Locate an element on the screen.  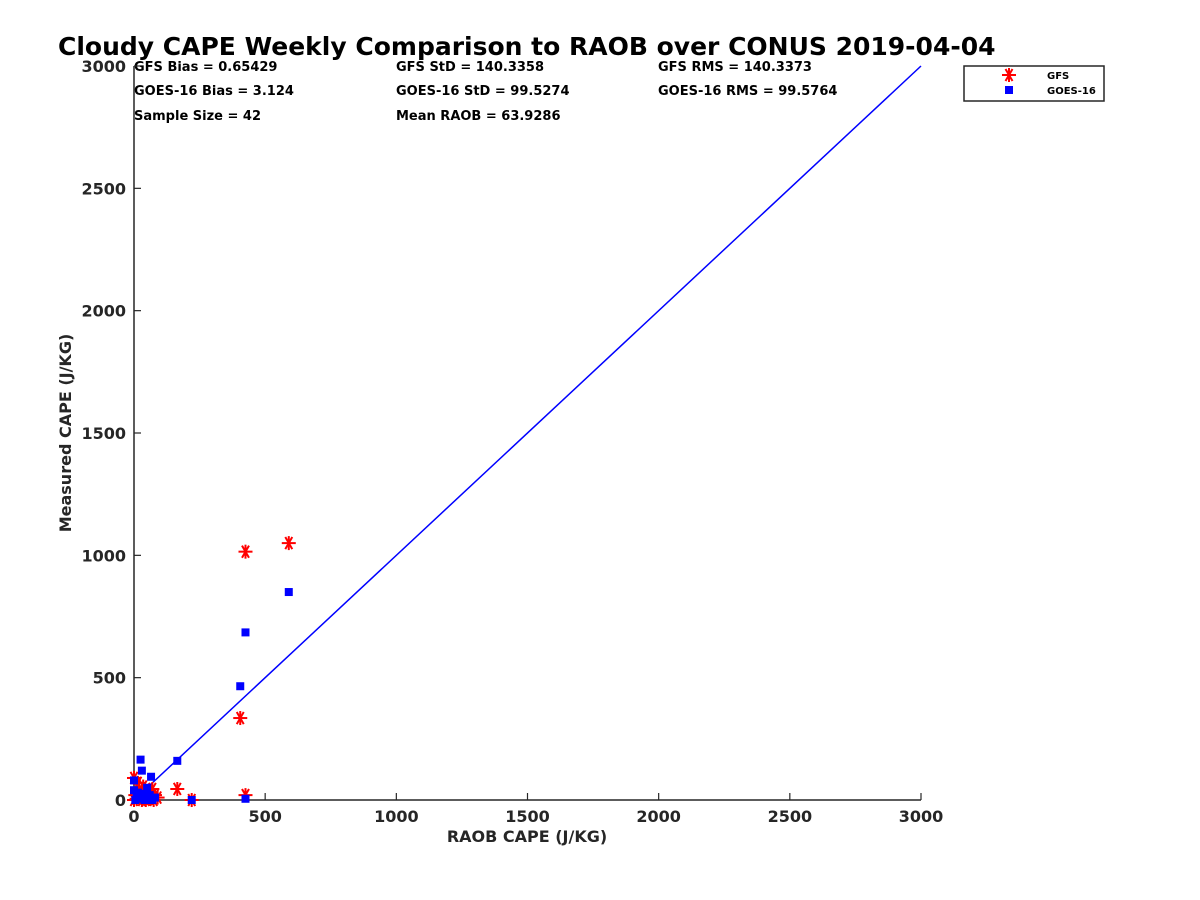
y-tick-label: 3000 is located at coordinates (103, 66).